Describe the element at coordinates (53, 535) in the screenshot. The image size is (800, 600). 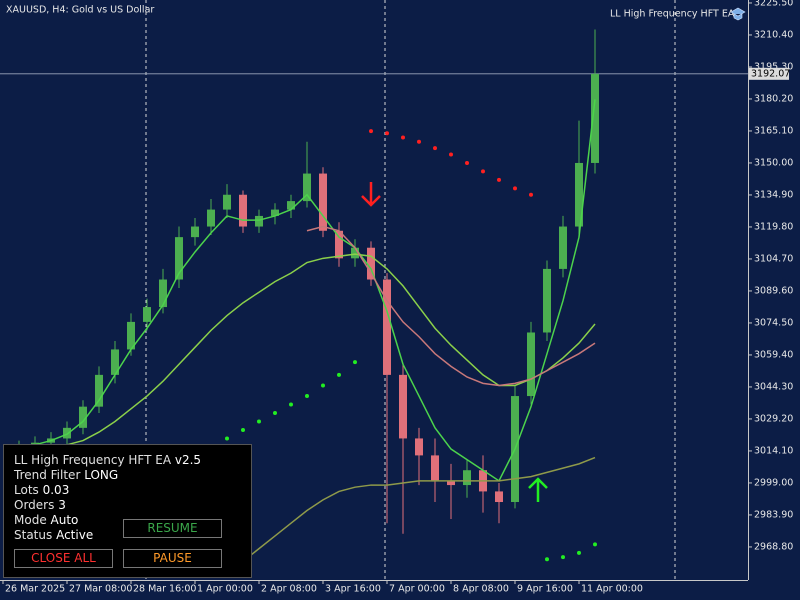
I see `panel-row: Status Active` at that location.